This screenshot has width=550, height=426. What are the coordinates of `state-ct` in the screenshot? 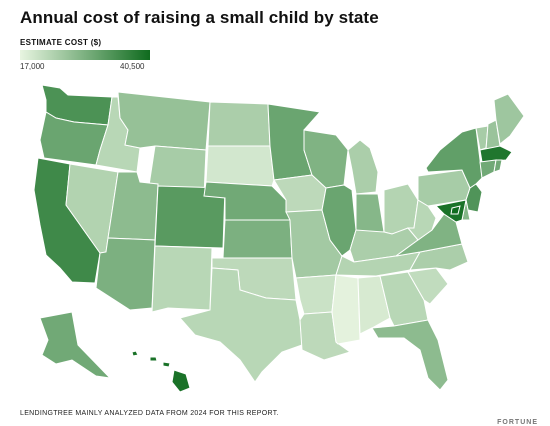 It's located at (488, 169).